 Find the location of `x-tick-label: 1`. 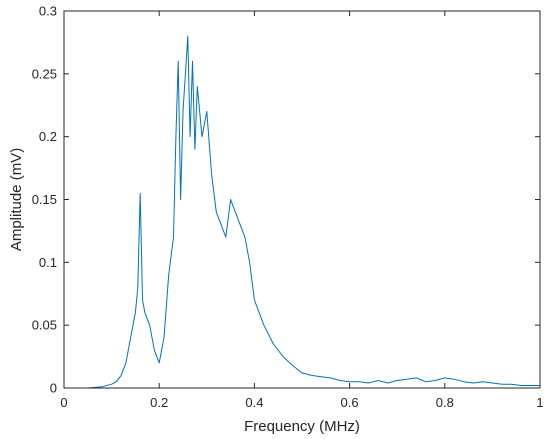

x-tick-label: 1 is located at coordinates (539, 402).